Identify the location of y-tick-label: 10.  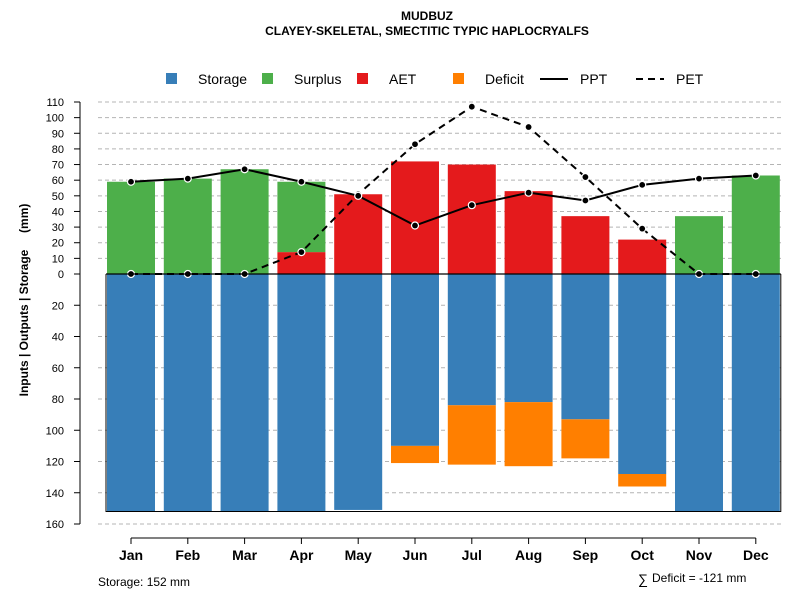
(58, 259).